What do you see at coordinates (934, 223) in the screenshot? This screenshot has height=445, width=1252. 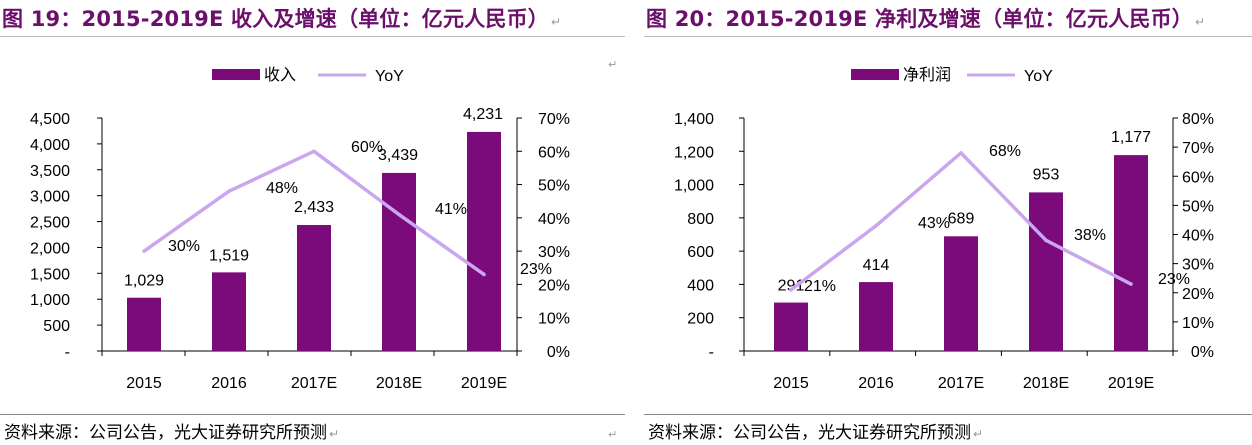 I see `yoy-data-label: 43%` at bounding box center [934, 223].